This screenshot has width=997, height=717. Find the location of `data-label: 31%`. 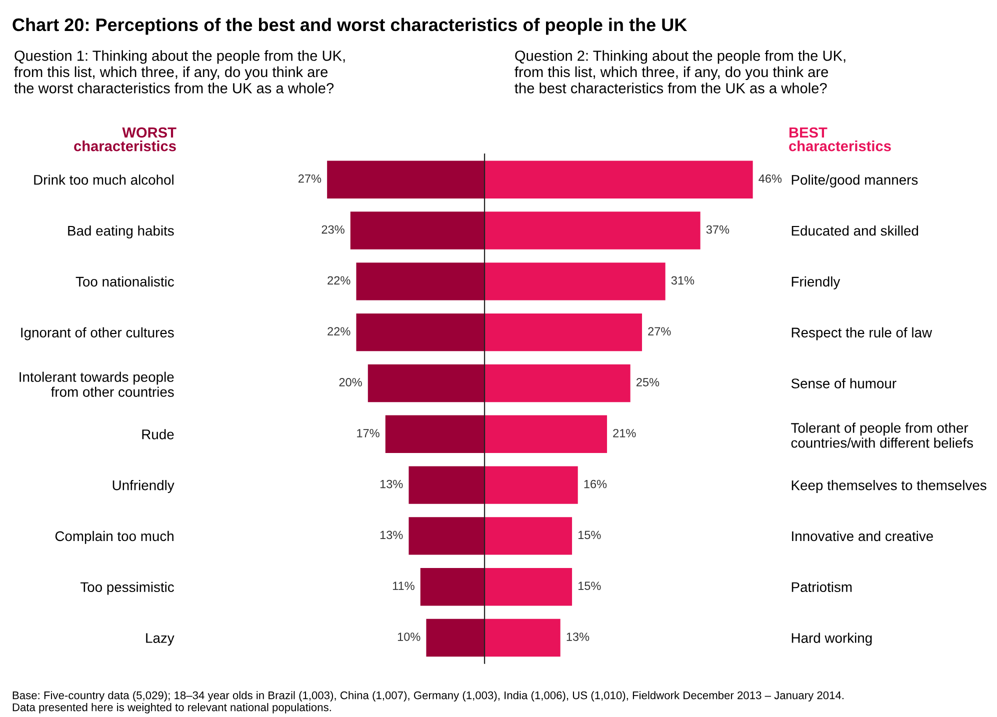

data-label: 31% is located at coordinates (682, 280).